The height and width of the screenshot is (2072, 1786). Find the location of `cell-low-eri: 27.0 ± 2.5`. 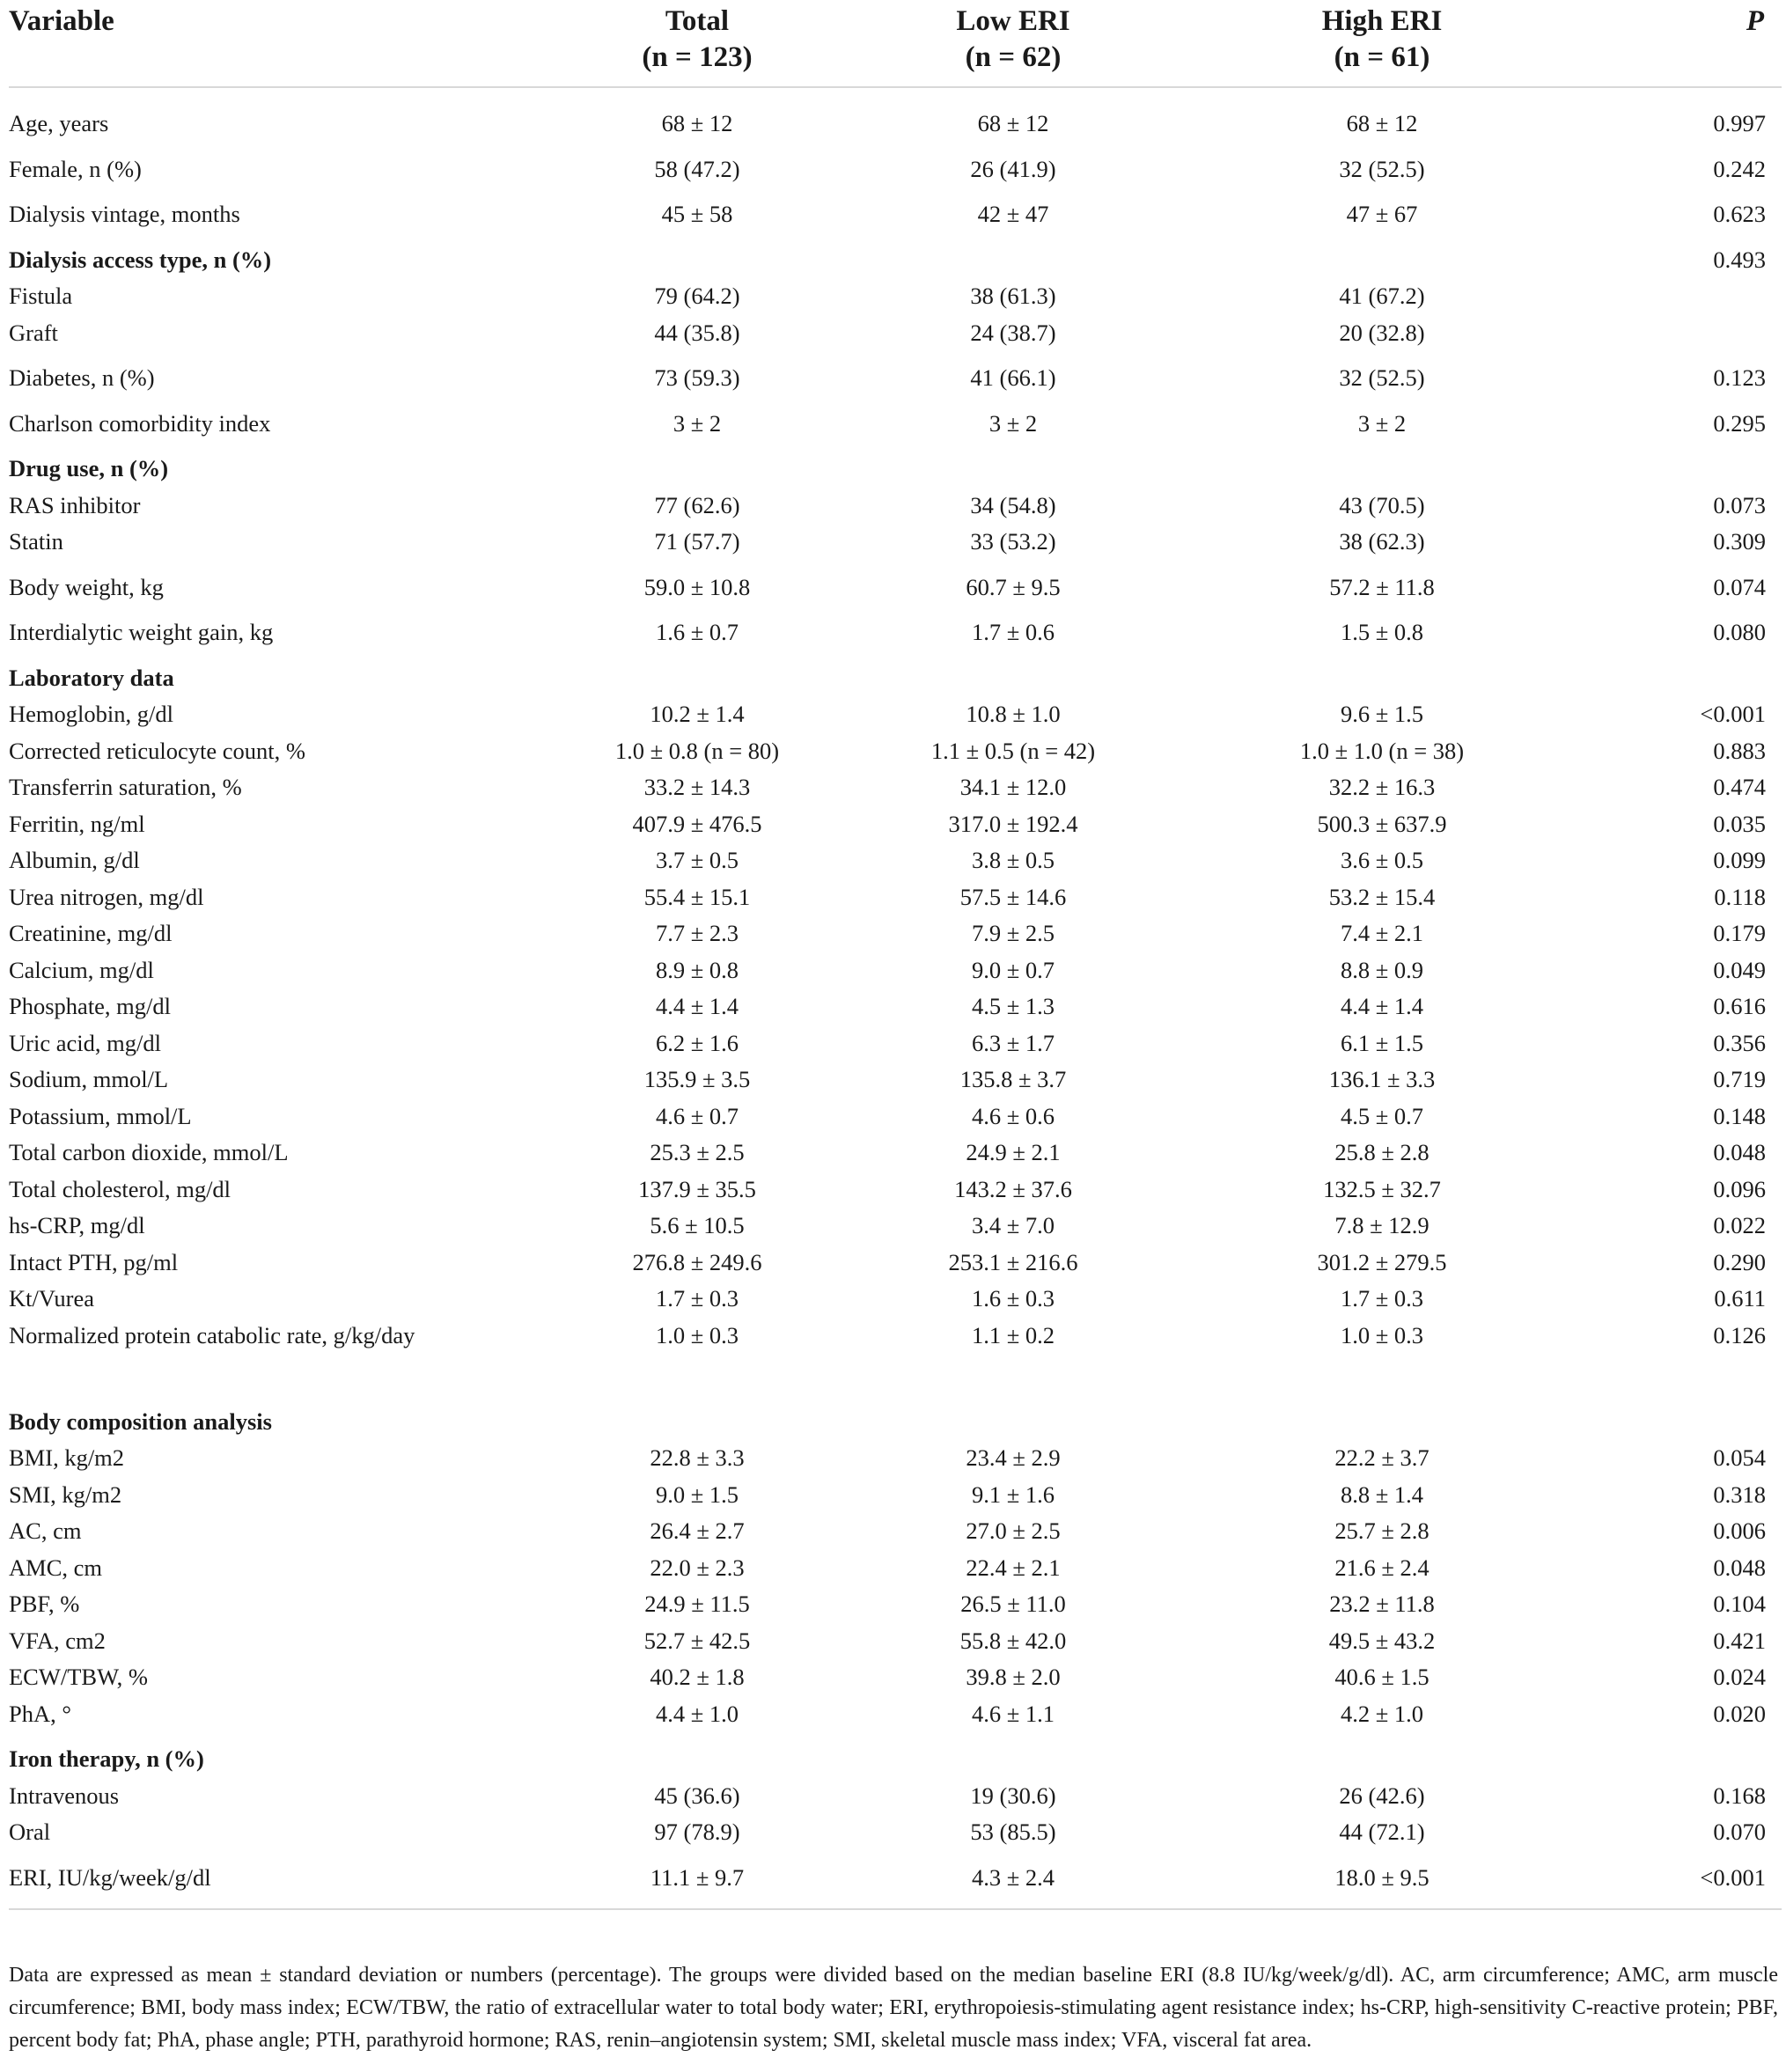

cell-low-eri: 27.0 ± 2.5 is located at coordinates (1013, 1531).